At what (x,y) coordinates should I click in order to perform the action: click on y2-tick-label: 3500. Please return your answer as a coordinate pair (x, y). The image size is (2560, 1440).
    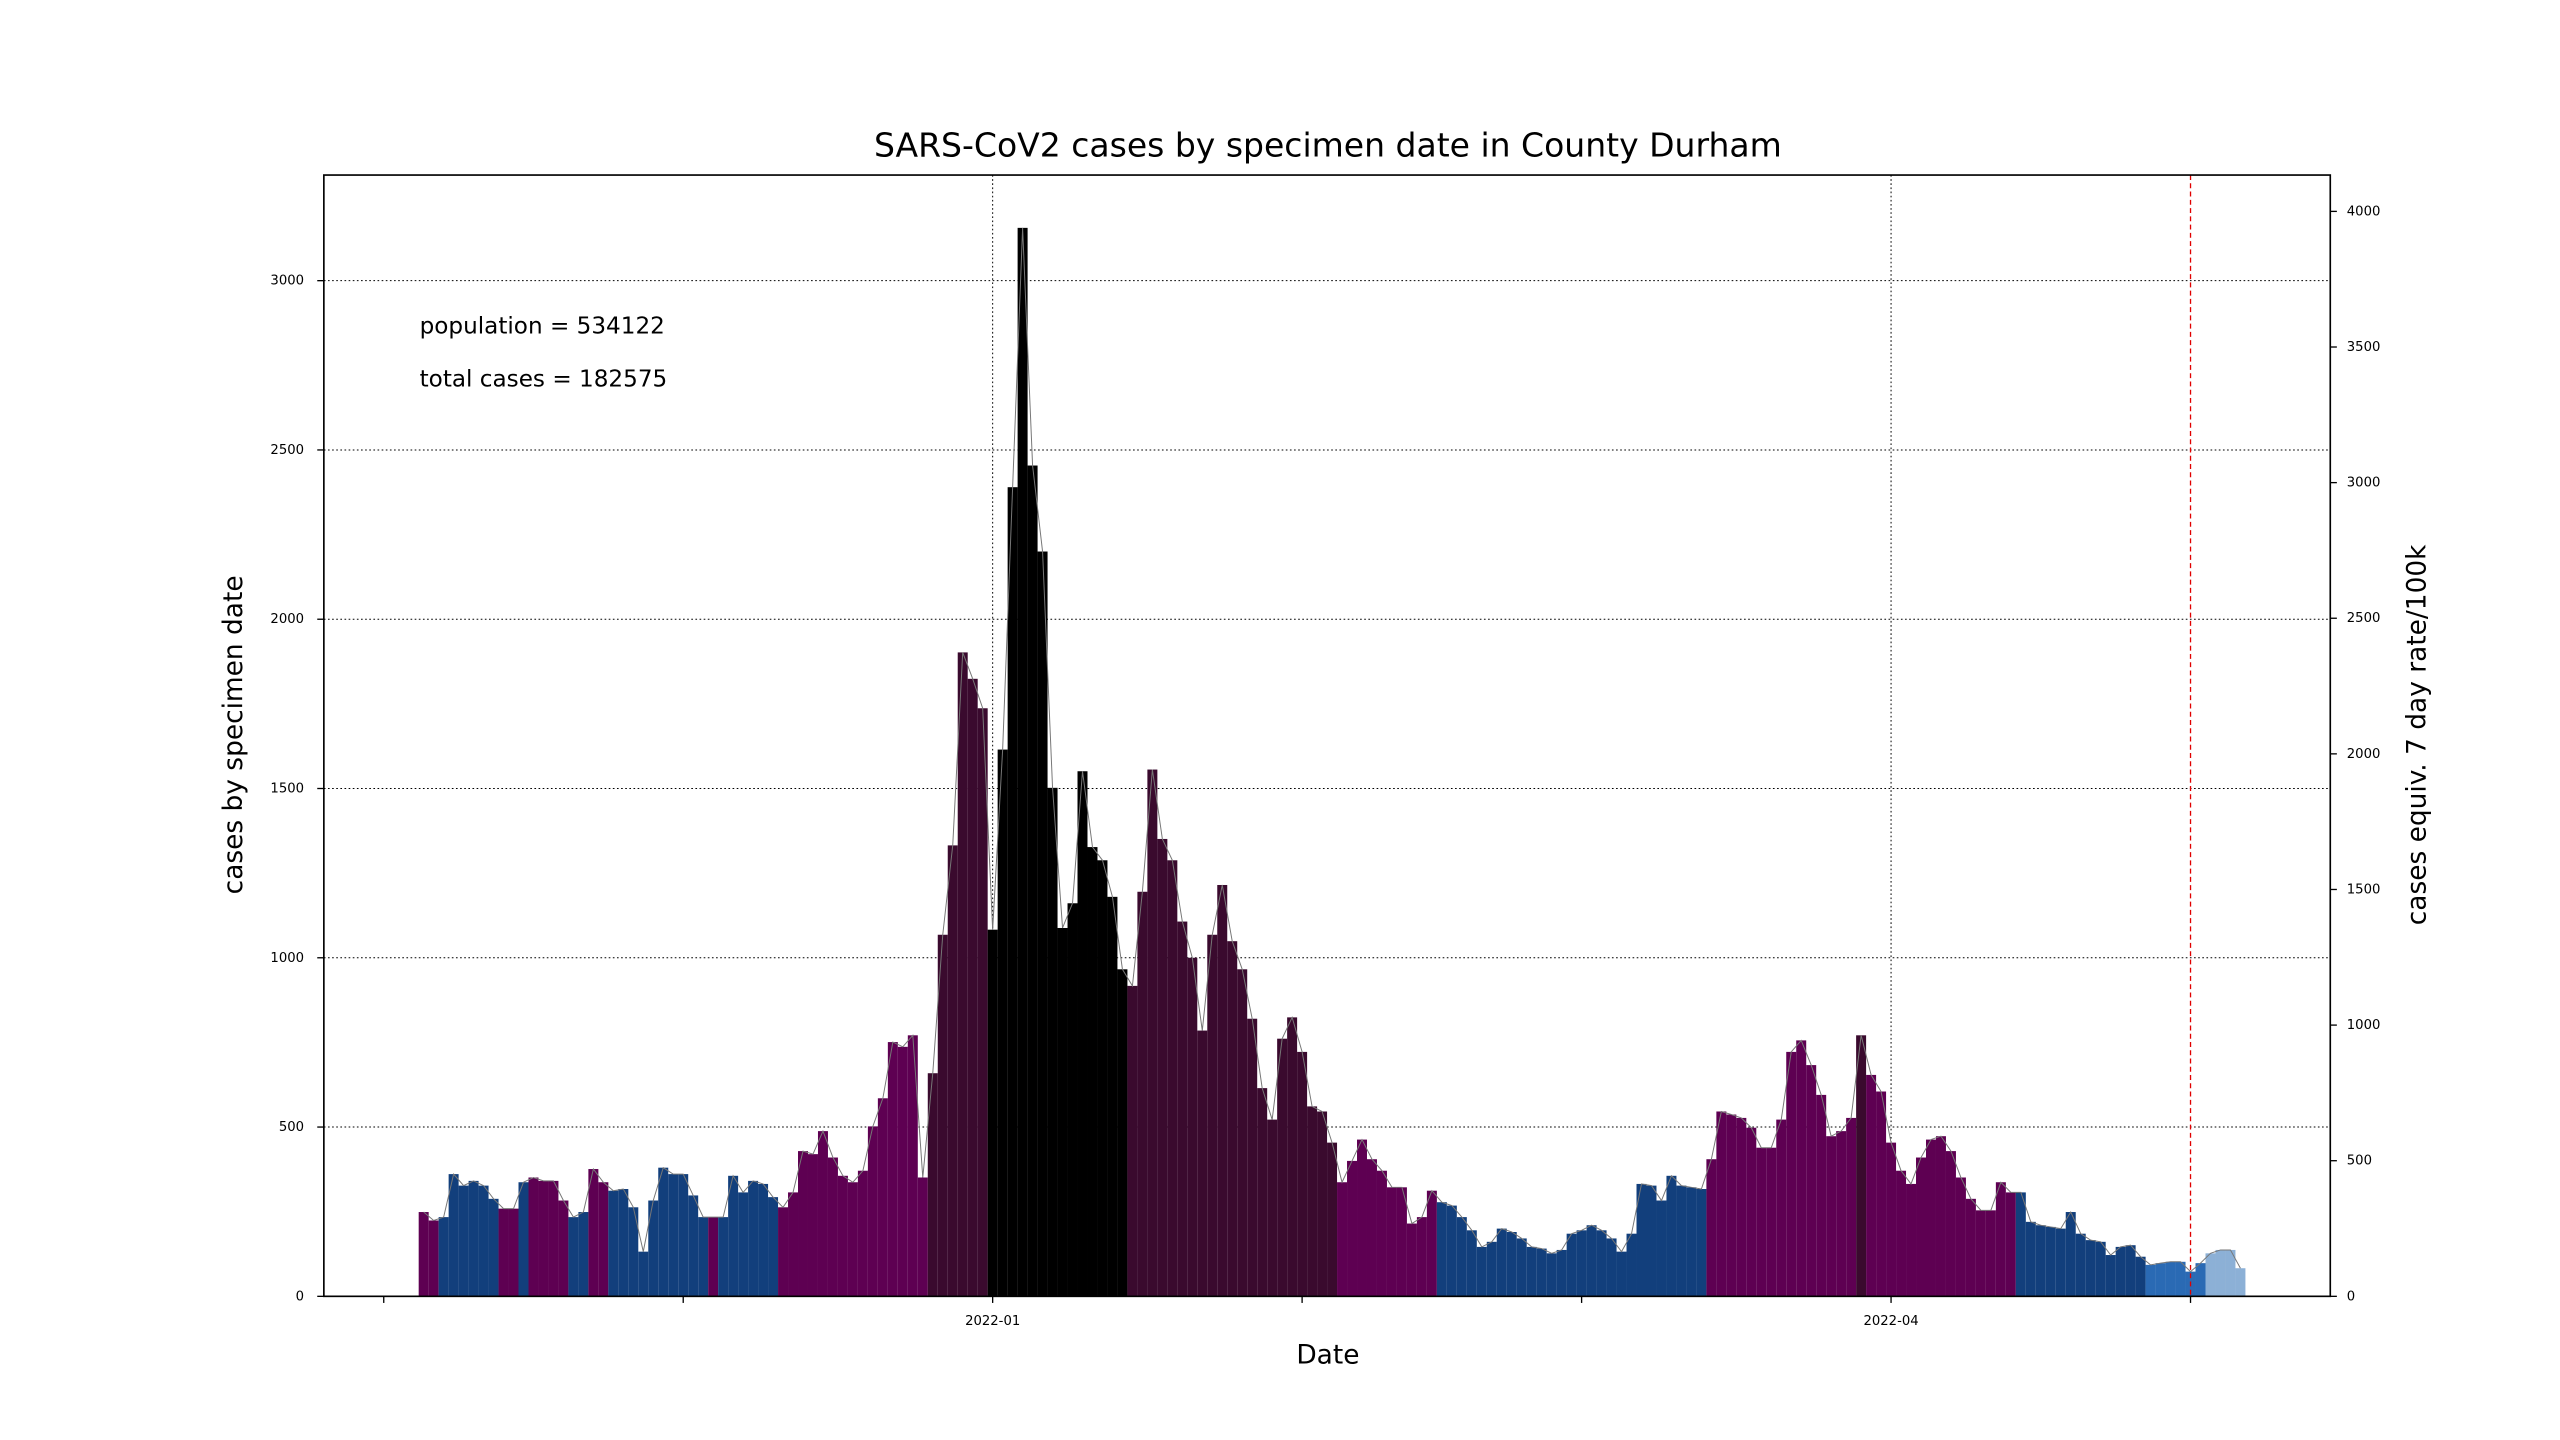
    Looking at the image, I should click on (2364, 347).